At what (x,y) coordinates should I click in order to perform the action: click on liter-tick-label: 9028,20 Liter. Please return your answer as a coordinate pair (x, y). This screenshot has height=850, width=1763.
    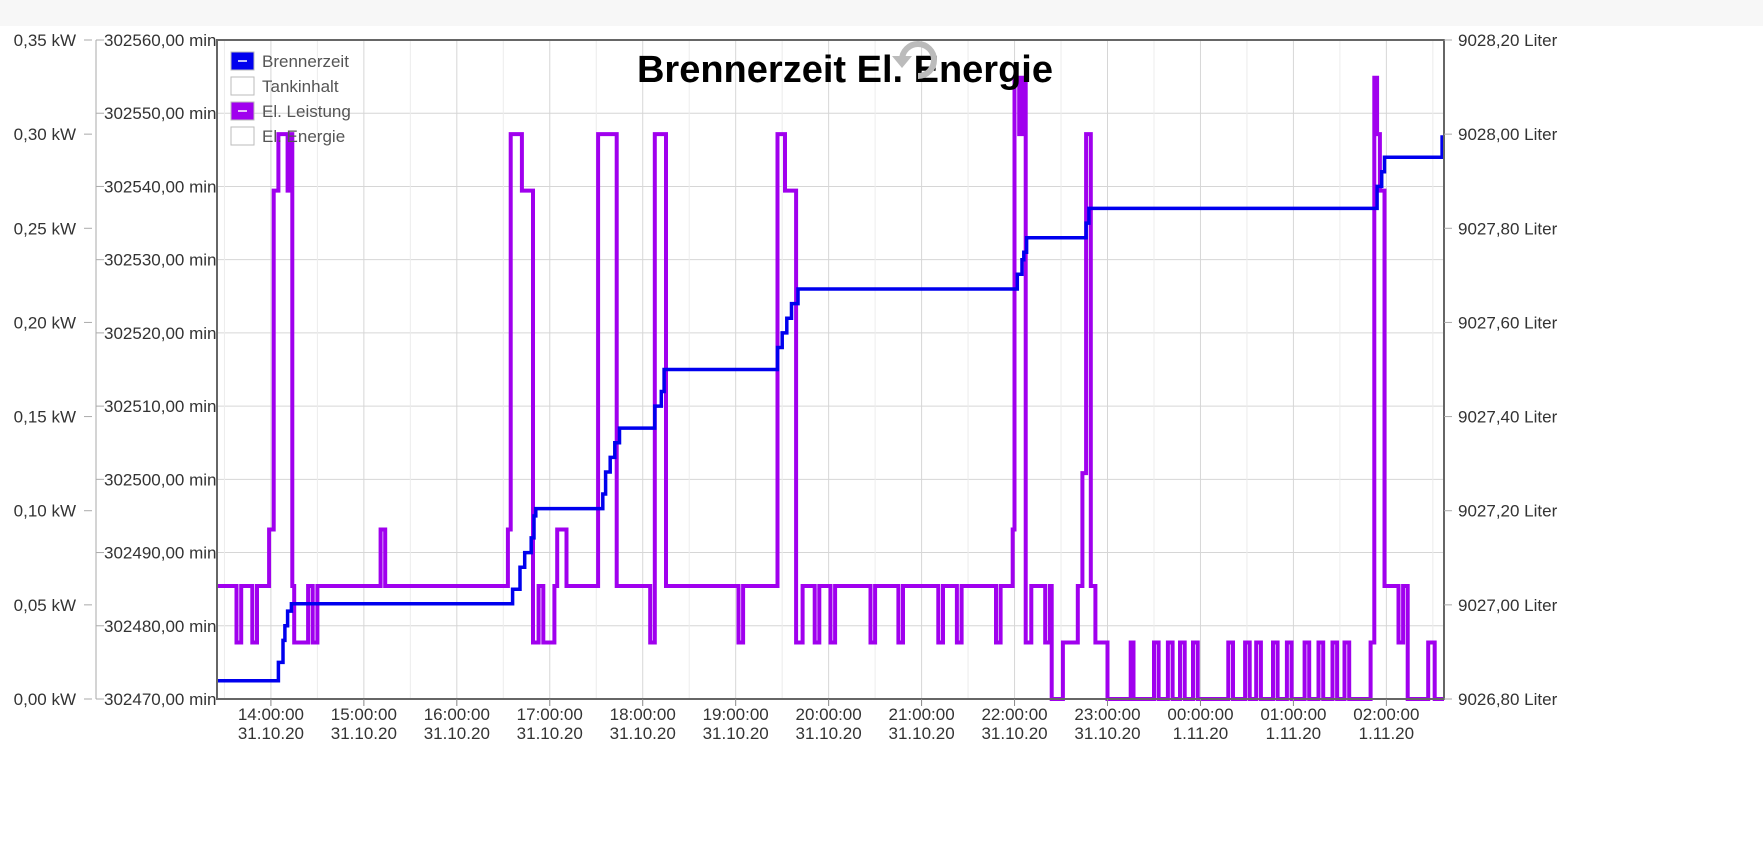
    Looking at the image, I should click on (1508, 40).